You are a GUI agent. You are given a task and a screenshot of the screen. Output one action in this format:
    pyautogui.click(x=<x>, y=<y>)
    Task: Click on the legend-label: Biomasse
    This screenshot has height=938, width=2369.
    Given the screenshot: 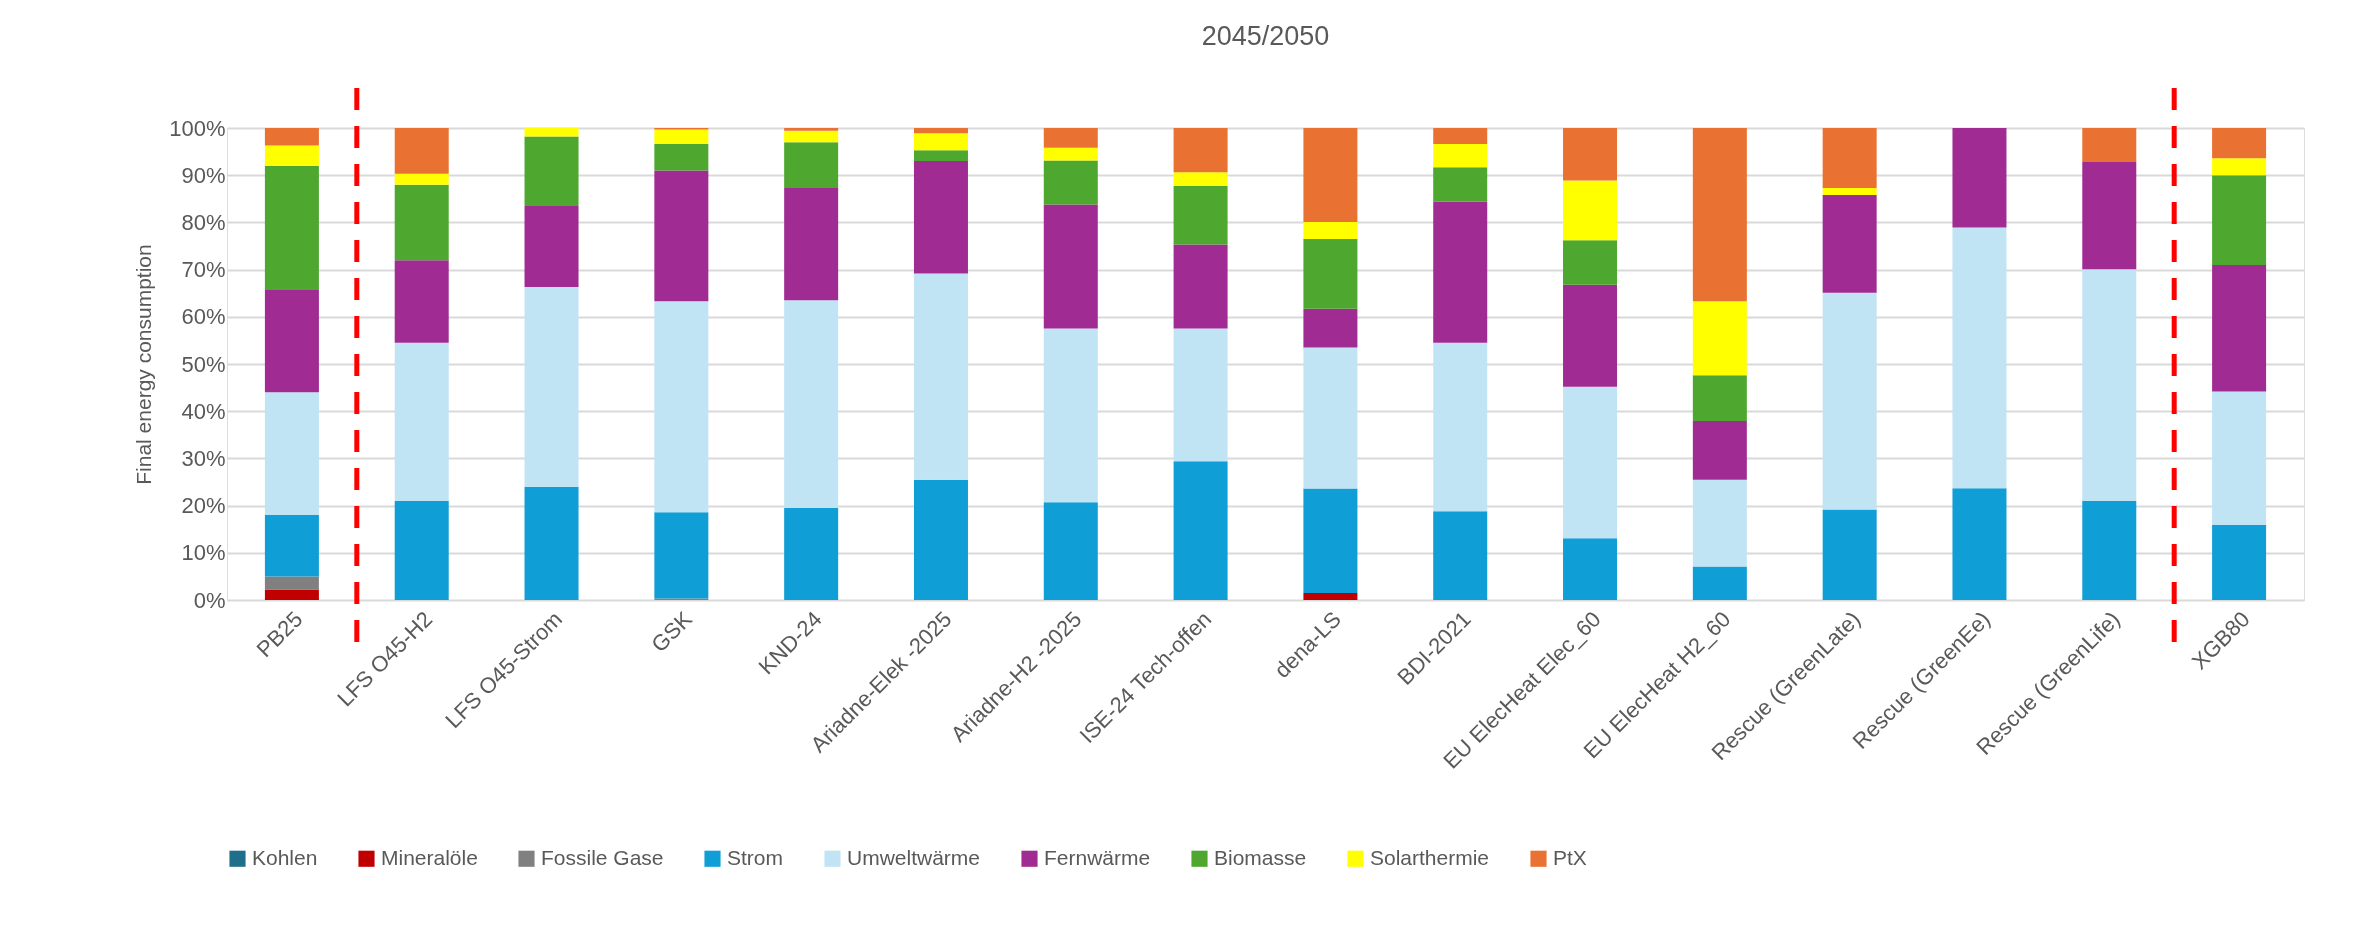 What is the action you would take?
    pyautogui.click(x=1260, y=857)
    